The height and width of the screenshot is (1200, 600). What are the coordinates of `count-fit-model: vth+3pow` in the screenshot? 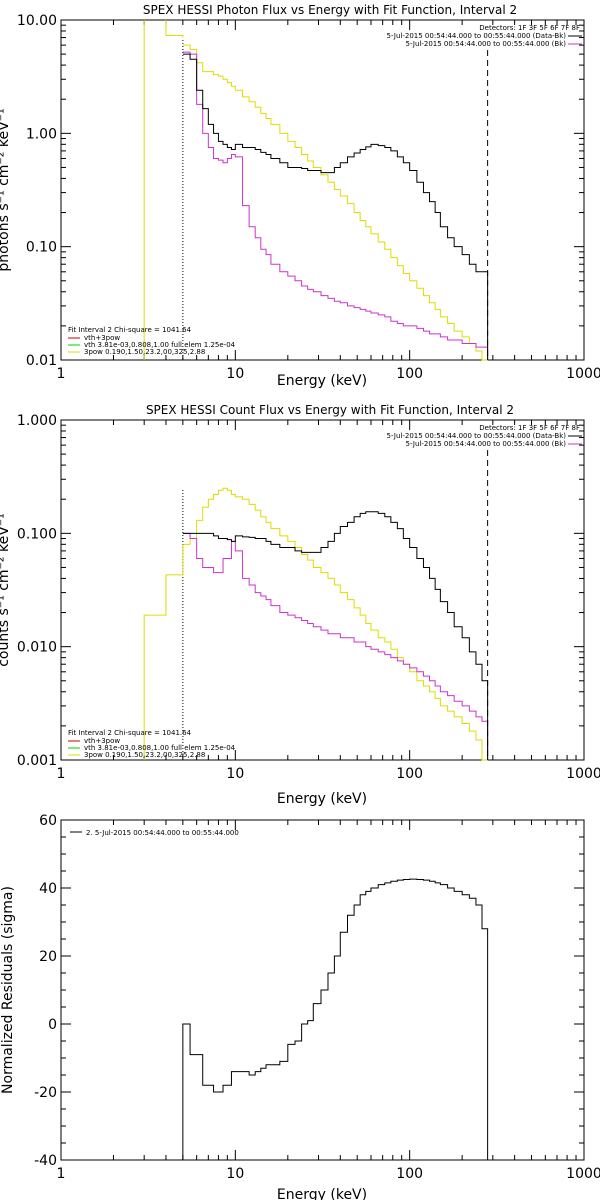 It's located at (102, 741).